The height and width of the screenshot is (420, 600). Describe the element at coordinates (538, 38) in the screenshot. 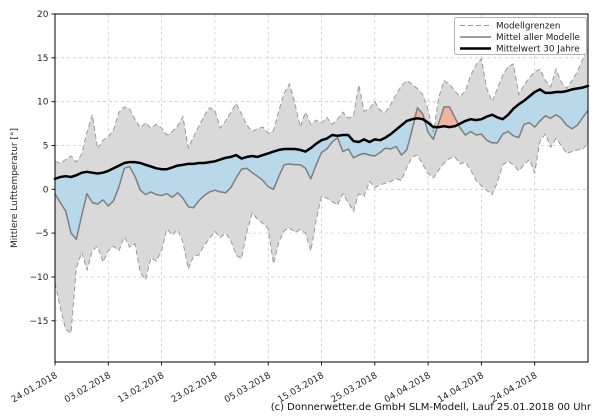

I see `legend-label-model-mean: Mittel aller Modelle` at that location.